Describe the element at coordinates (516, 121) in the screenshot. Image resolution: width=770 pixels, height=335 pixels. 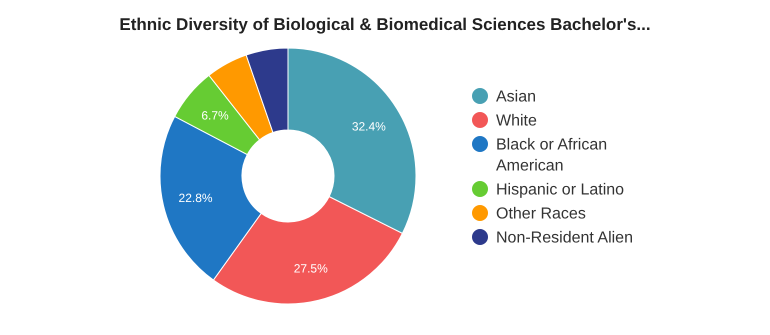
I see `legend-label: White` at that location.